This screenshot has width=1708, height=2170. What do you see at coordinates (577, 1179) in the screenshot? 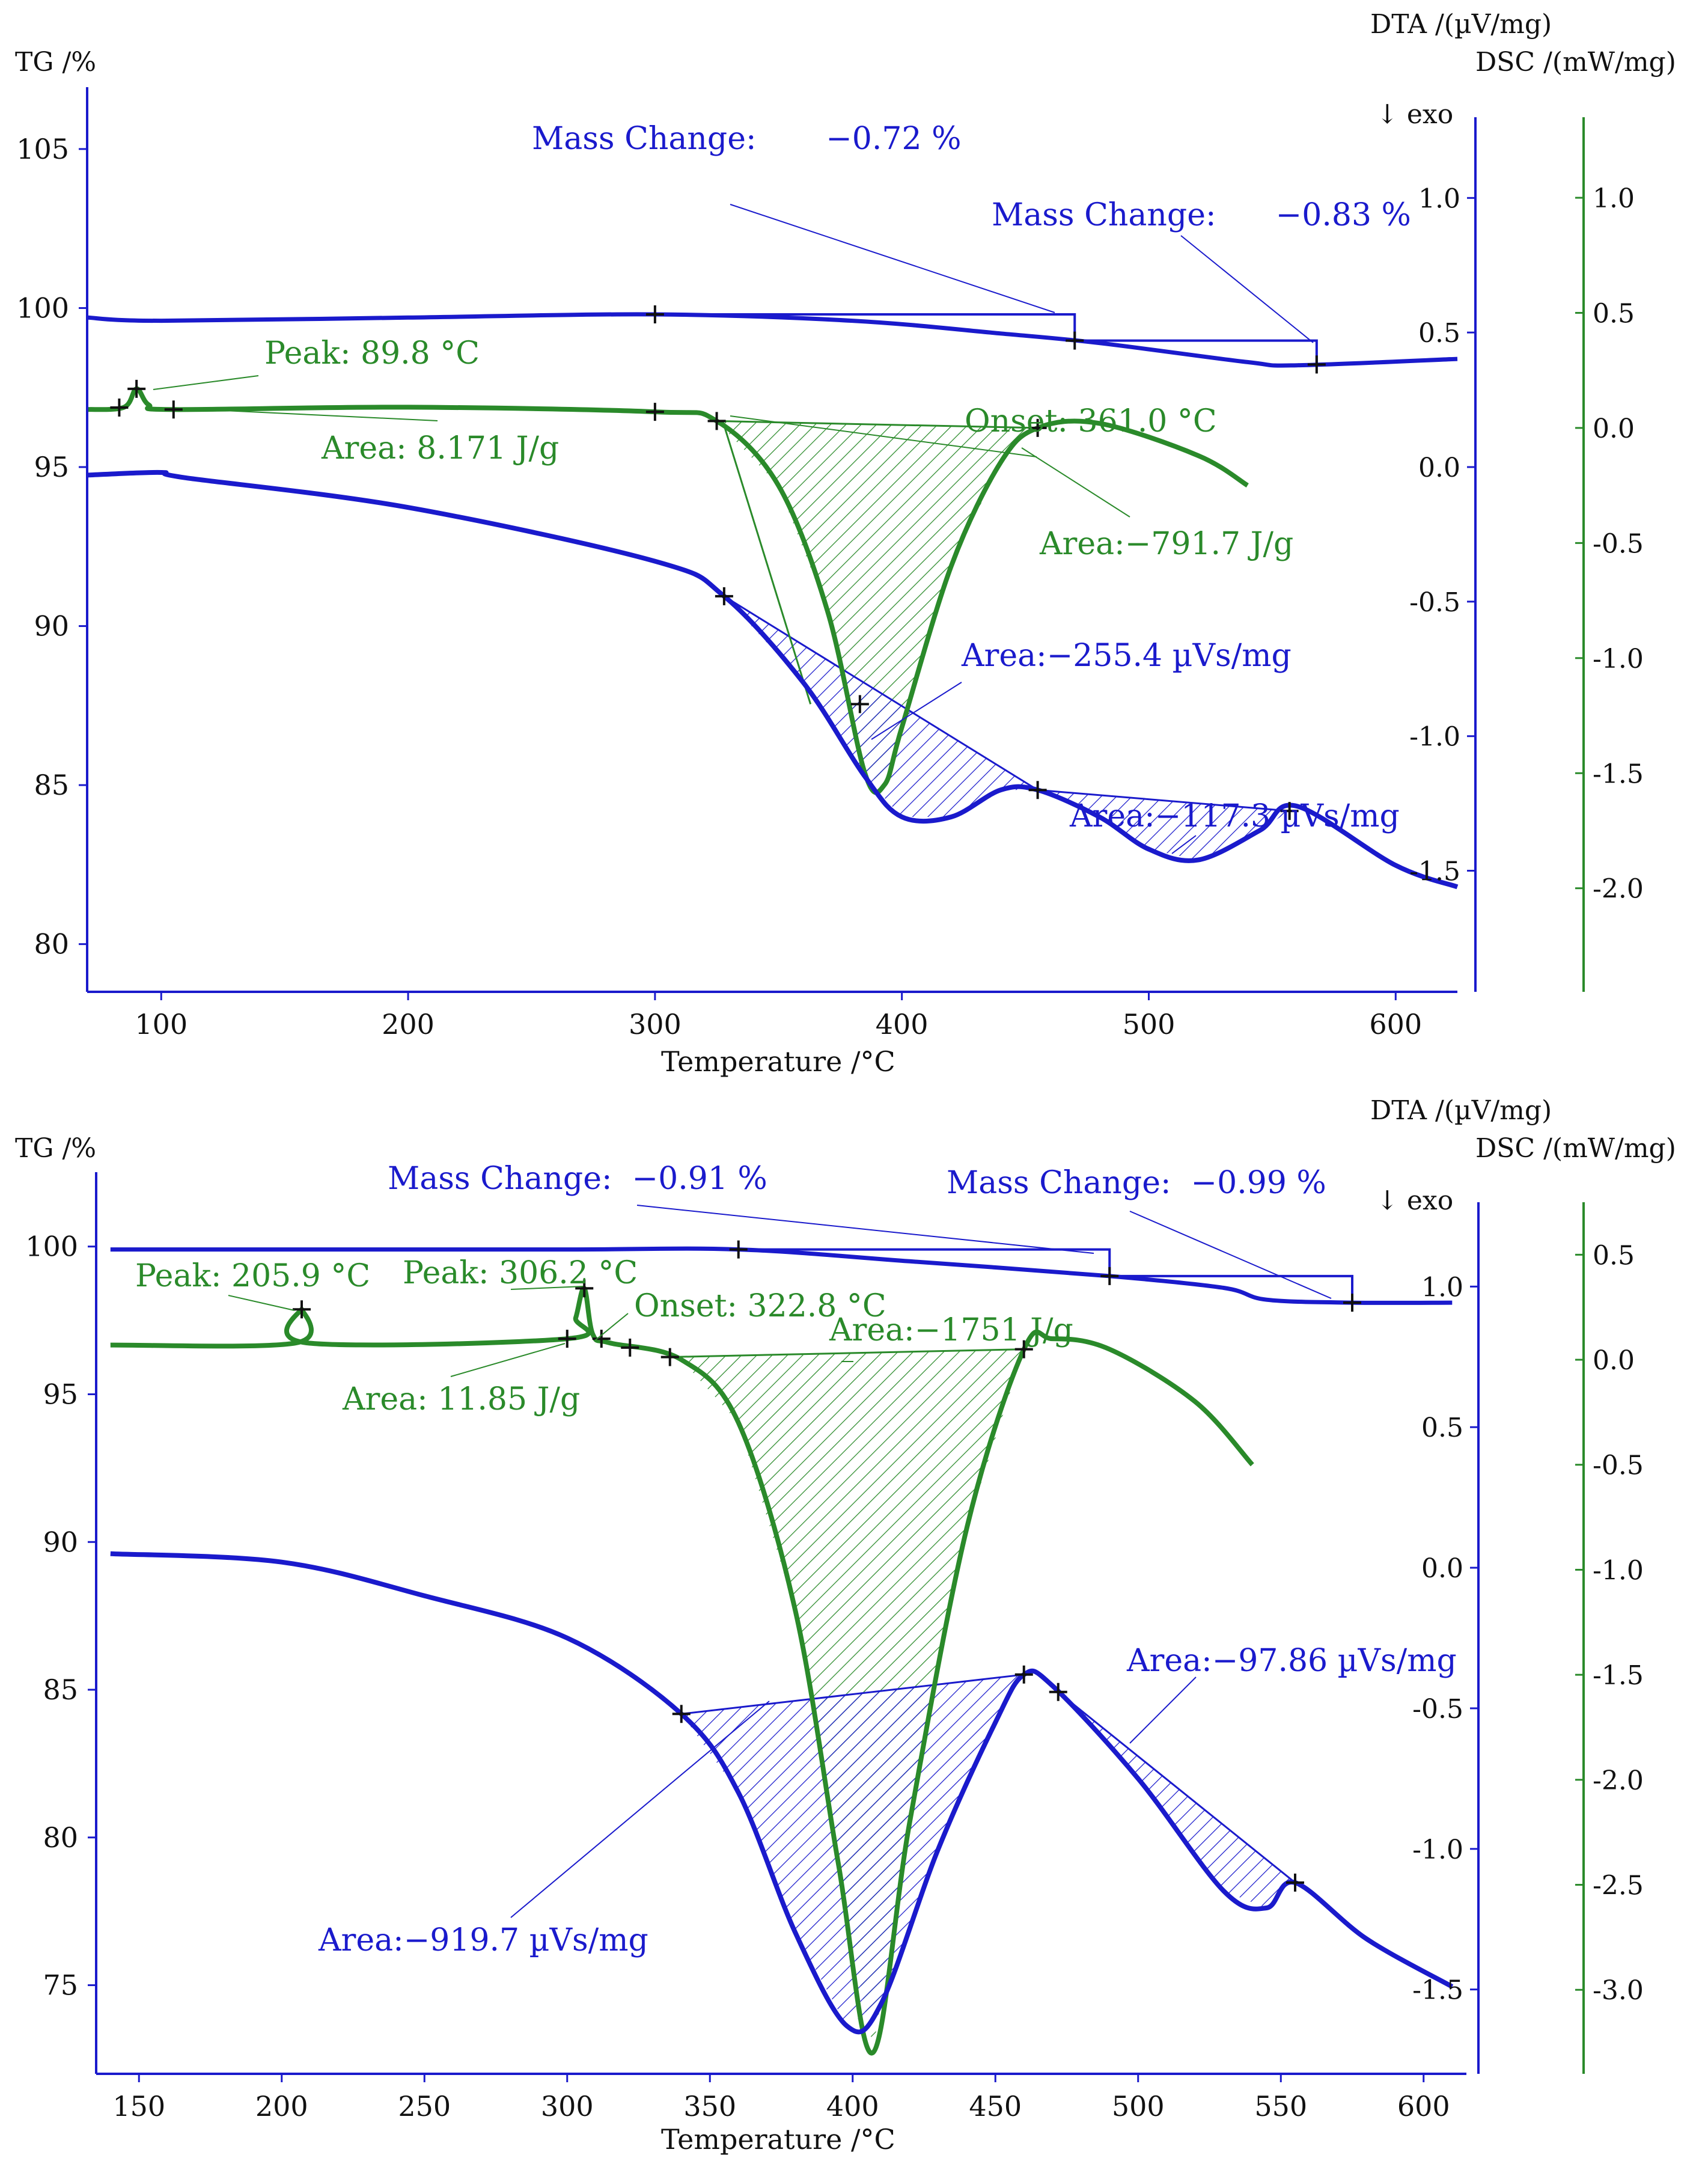
I see `annotation-mass-change-1: Mass Change: −0.91 %` at bounding box center [577, 1179].